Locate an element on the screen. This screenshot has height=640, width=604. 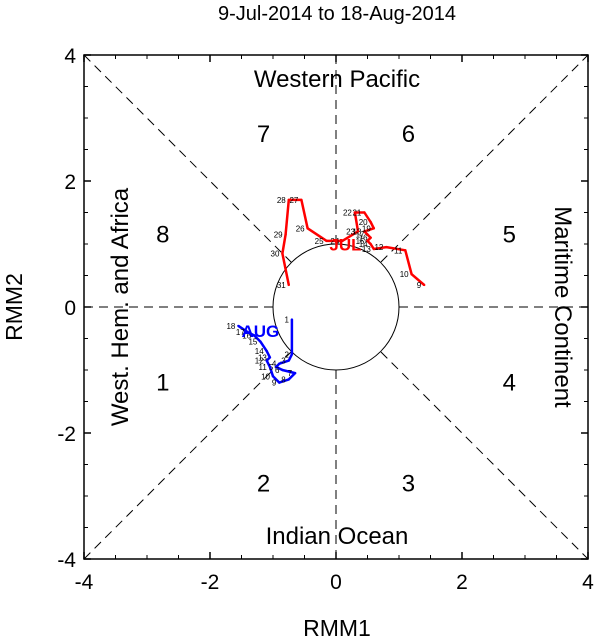
day-label: 8 is located at coordinates (283, 379).